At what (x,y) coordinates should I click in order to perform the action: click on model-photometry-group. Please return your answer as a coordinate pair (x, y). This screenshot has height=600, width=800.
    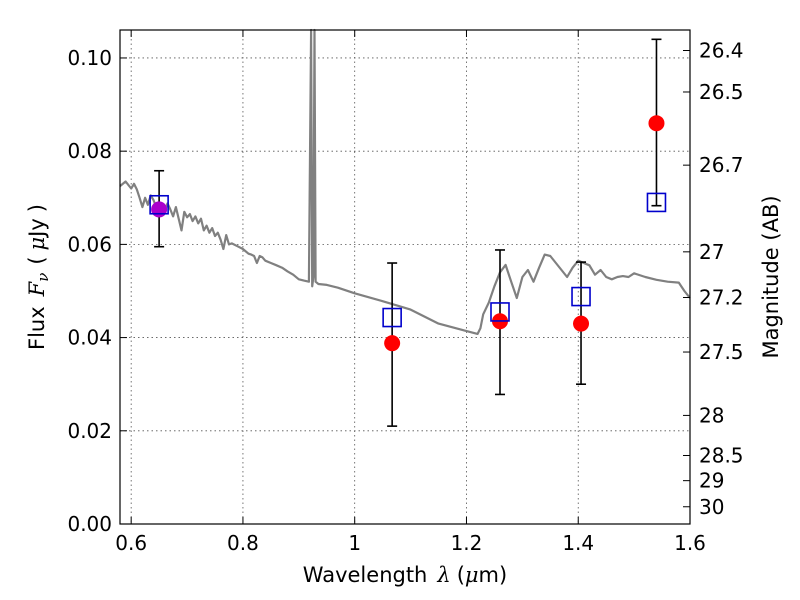
    Looking at the image, I should click on (408, 260).